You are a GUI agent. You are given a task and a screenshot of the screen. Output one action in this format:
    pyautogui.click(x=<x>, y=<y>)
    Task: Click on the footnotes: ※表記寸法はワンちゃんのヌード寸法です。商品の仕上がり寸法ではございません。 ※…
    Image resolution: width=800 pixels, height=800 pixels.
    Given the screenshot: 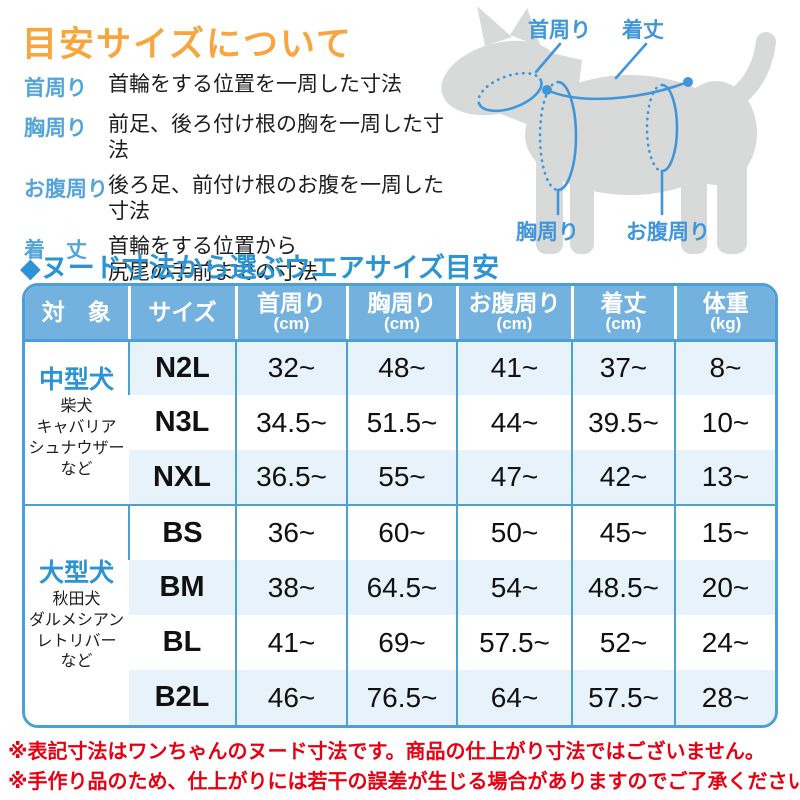 What is the action you would take?
    pyautogui.click(x=404, y=767)
    